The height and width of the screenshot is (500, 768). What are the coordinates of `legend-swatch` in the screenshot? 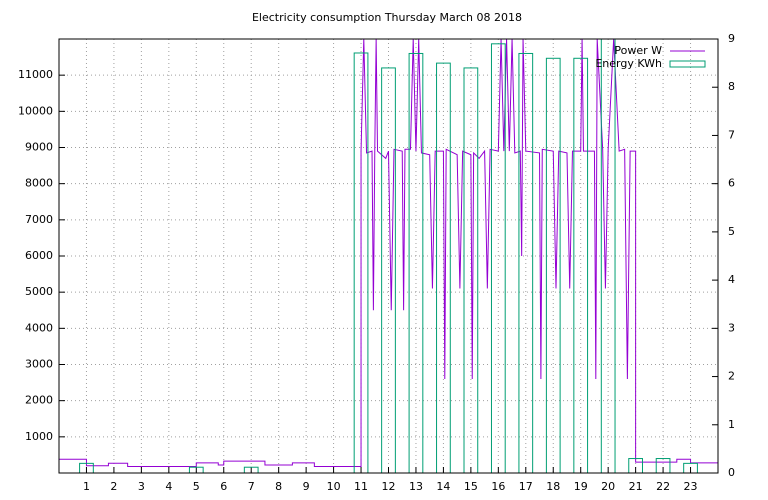 It's located at (687, 64).